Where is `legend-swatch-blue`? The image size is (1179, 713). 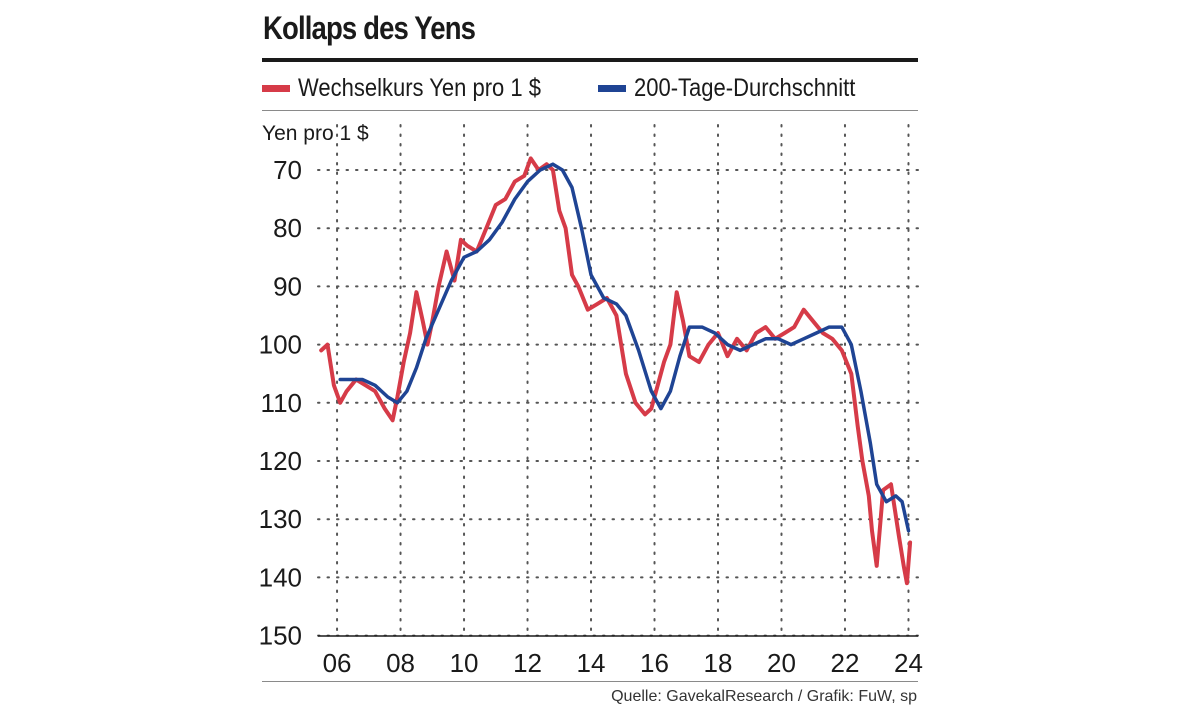
legend-swatch-blue is located at coordinates (612, 88).